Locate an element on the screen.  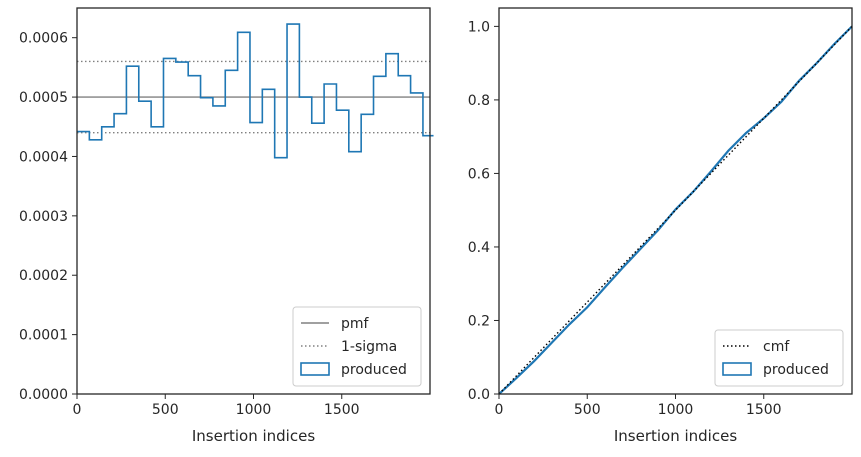
right-y-tick-label: 0.6 is located at coordinates (479, 174).